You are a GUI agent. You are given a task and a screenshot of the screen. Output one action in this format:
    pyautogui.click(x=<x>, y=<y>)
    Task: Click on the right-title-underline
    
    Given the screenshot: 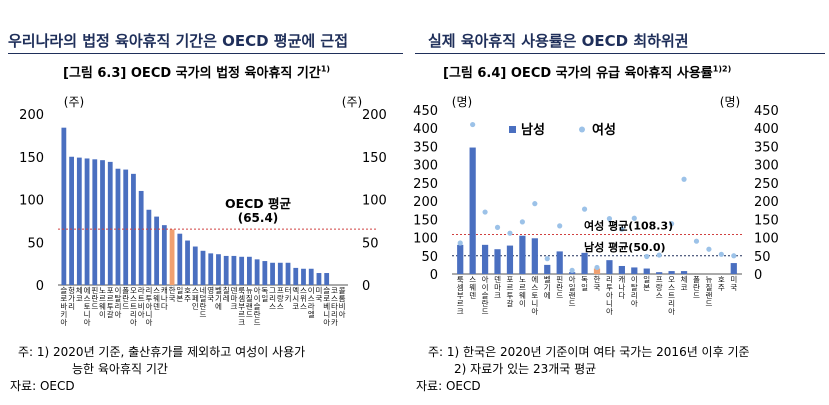 What is the action you would take?
    pyautogui.click(x=620, y=53)
    